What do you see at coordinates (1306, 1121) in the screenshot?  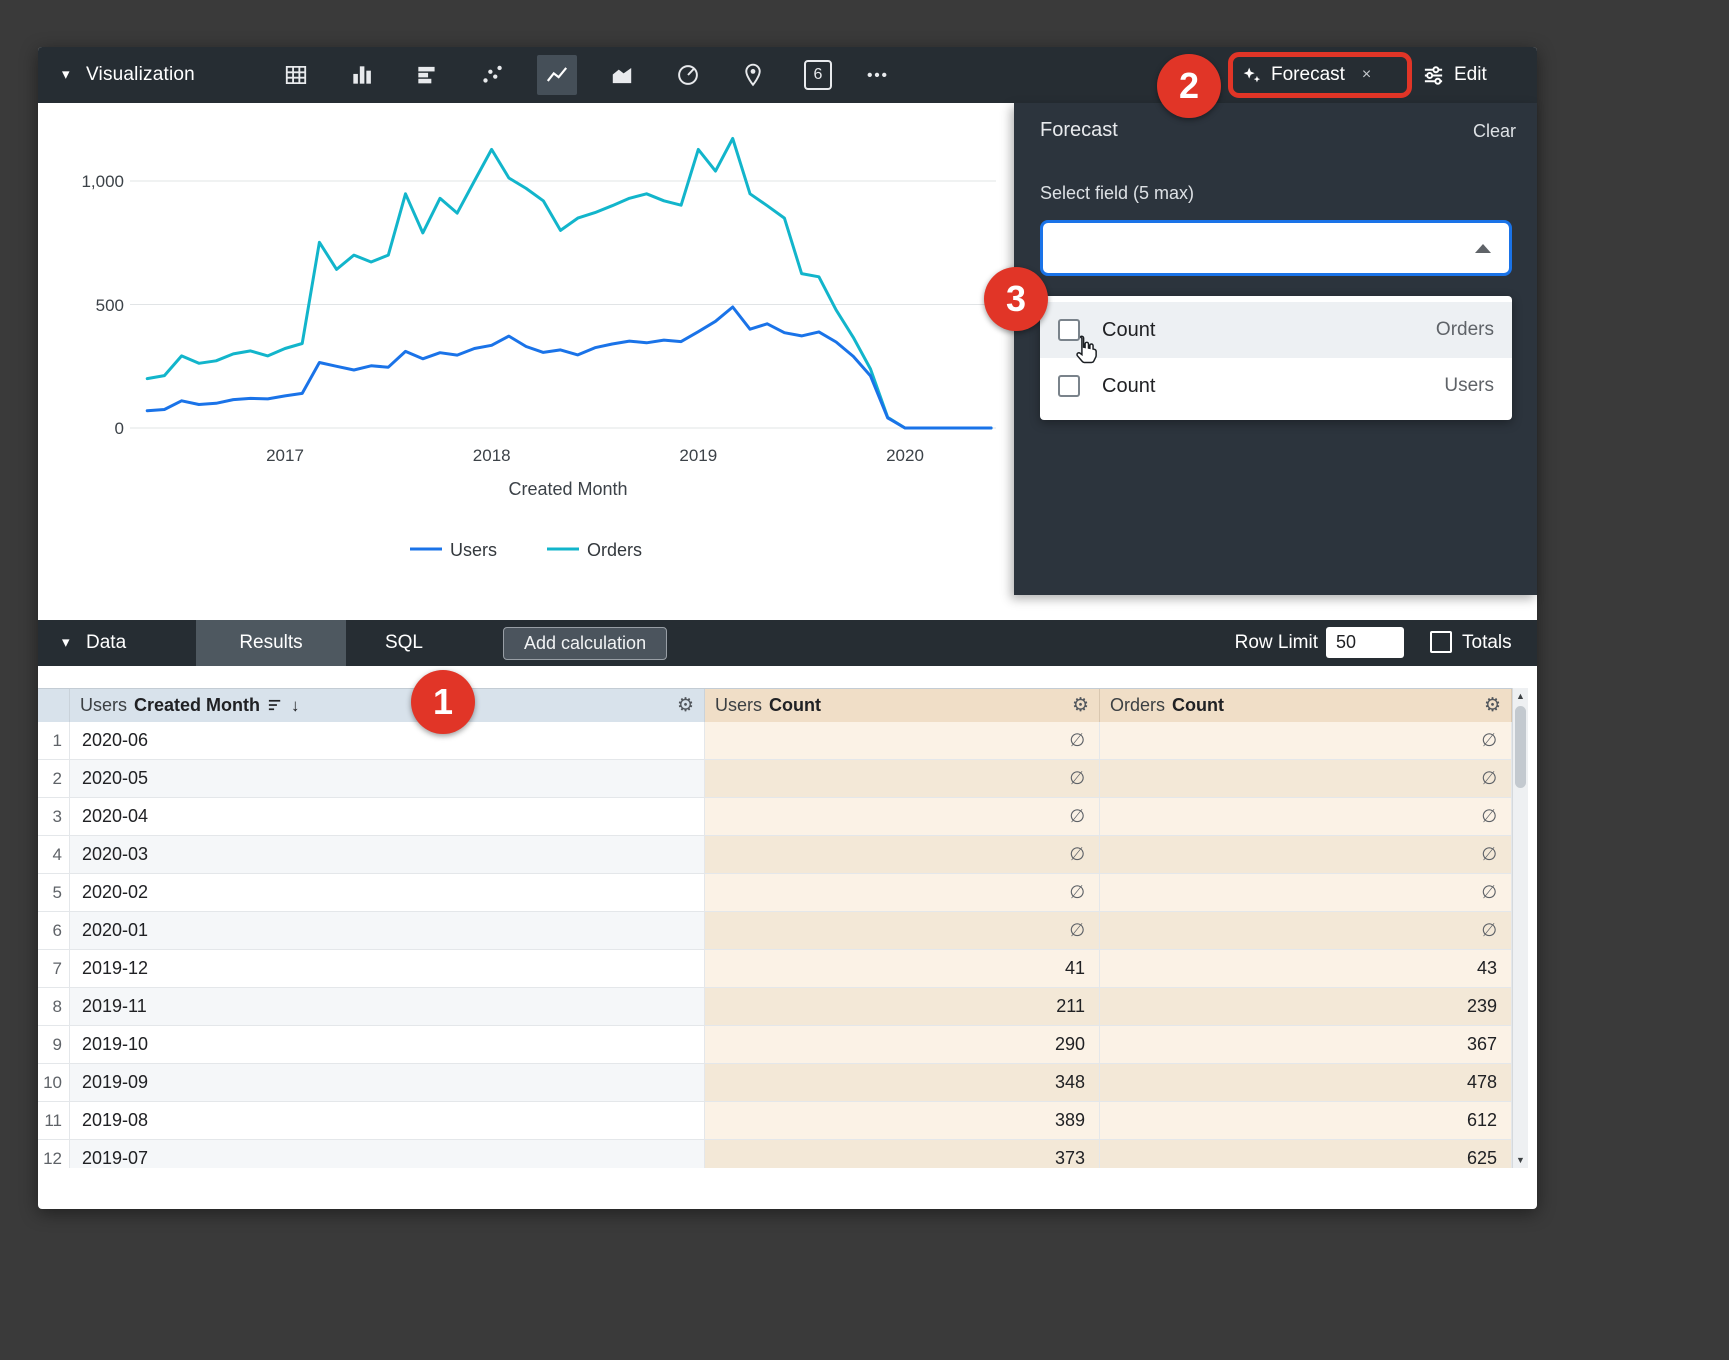 I see `cell-orders-count: 612` at bounding box center [1306, 1121].